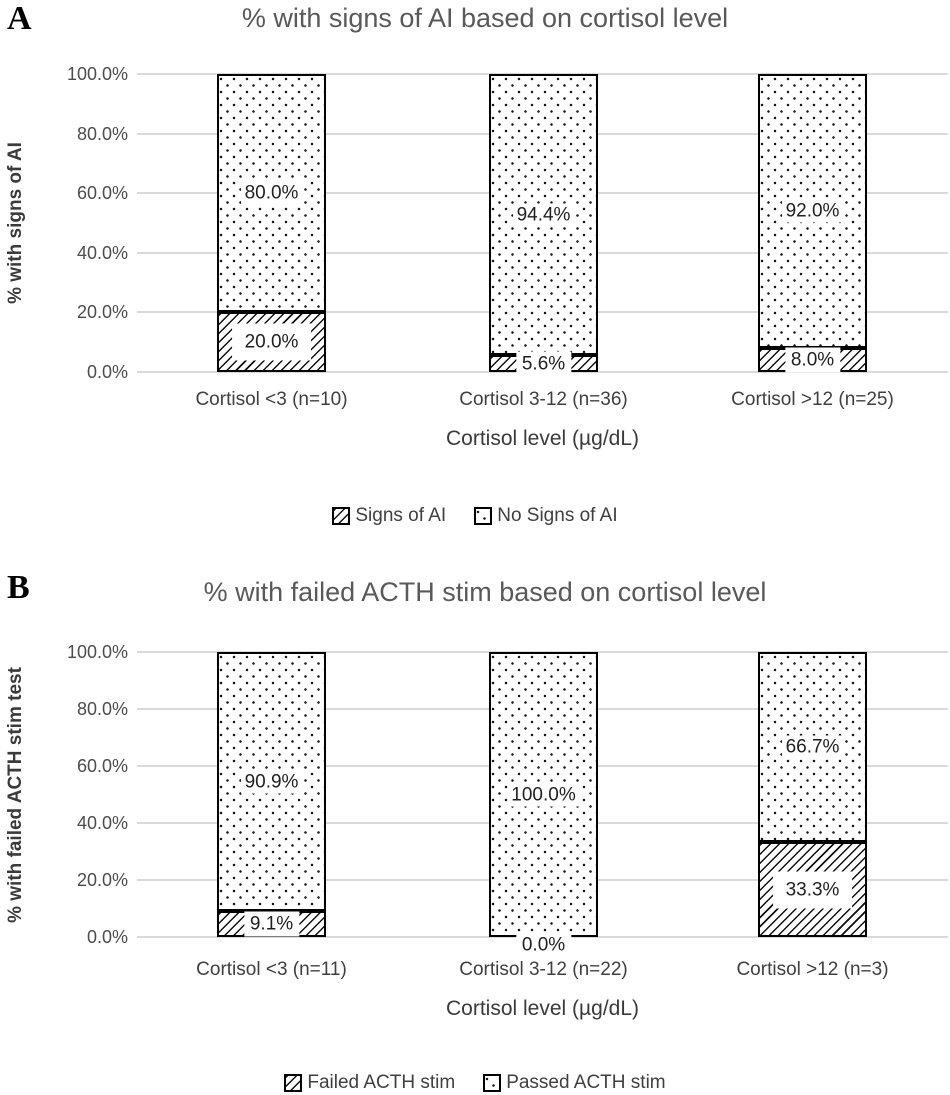  Describe the element at coordinates (19, 18) in the screenshot. I see `panel-letter: A` at that location.